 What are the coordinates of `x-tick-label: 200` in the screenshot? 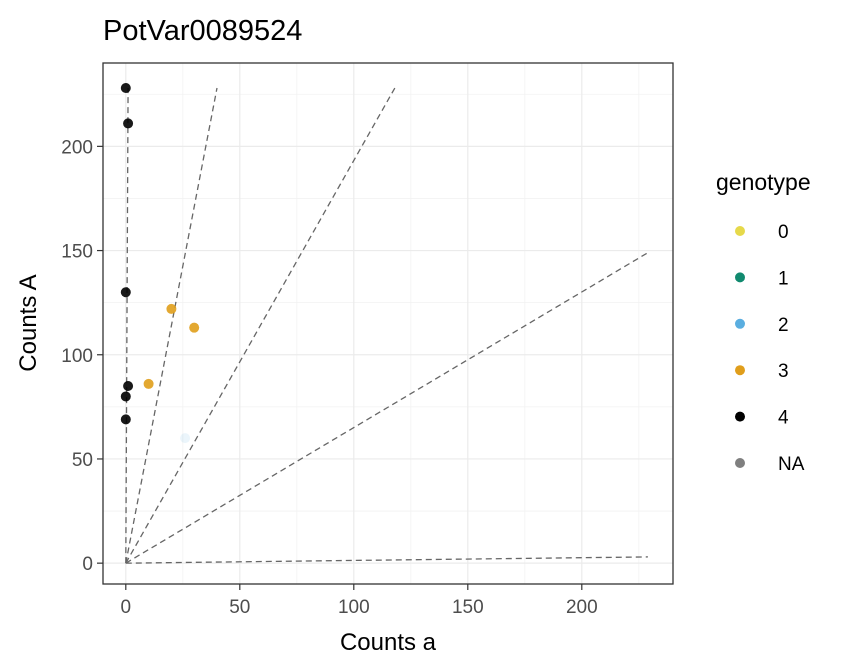 It's located at (582, 607).